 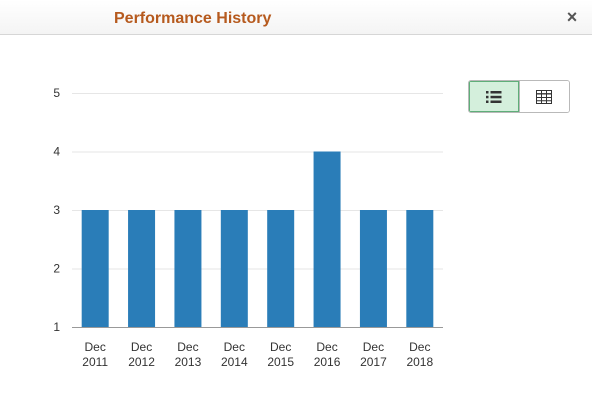 I want to click on dialog-title: Performance History, so click(x=193, y=18).